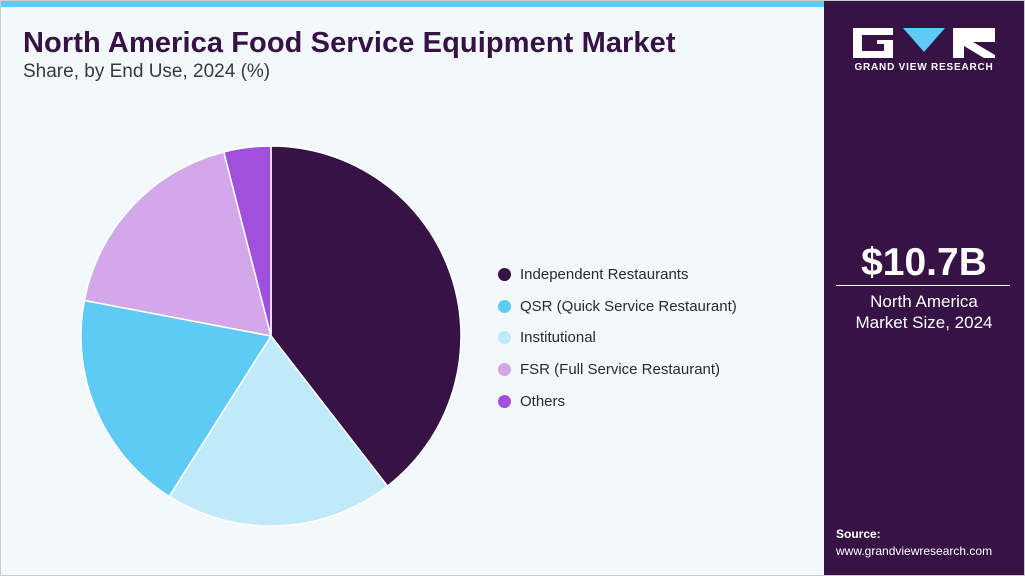  I want to click on legend-item-fsr-full-service-restaurant: FSR (Full Service Restaurant), so click(617, 370).